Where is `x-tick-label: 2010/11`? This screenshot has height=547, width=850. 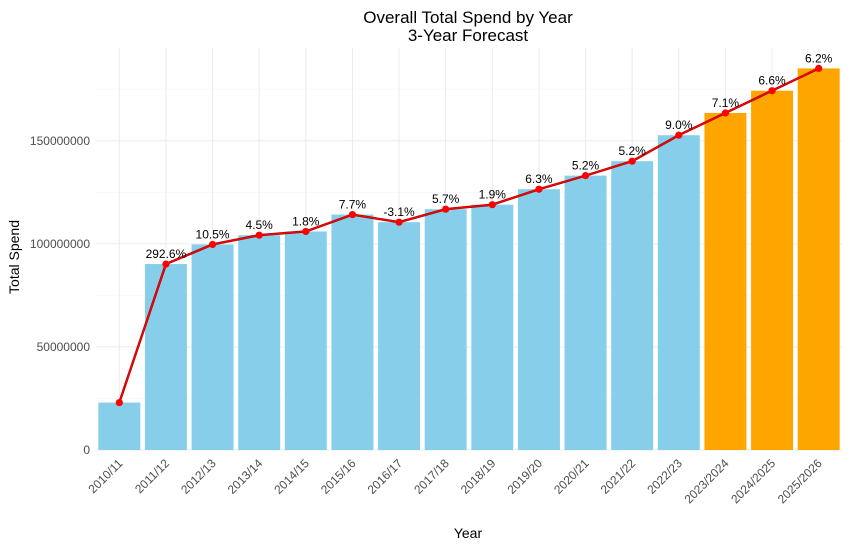
x-tick-label: 2010/11 is located at coordinates (105, 476).